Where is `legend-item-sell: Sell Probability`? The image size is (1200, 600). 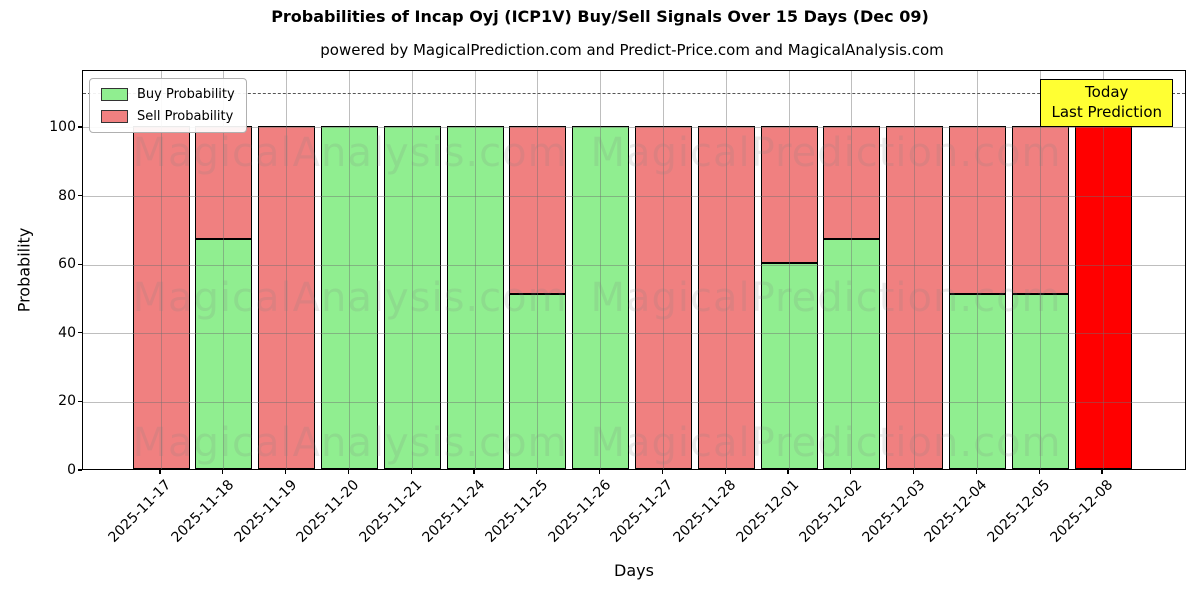
legend-item-sell: Sell Probability is located at coordinates (168, 116).